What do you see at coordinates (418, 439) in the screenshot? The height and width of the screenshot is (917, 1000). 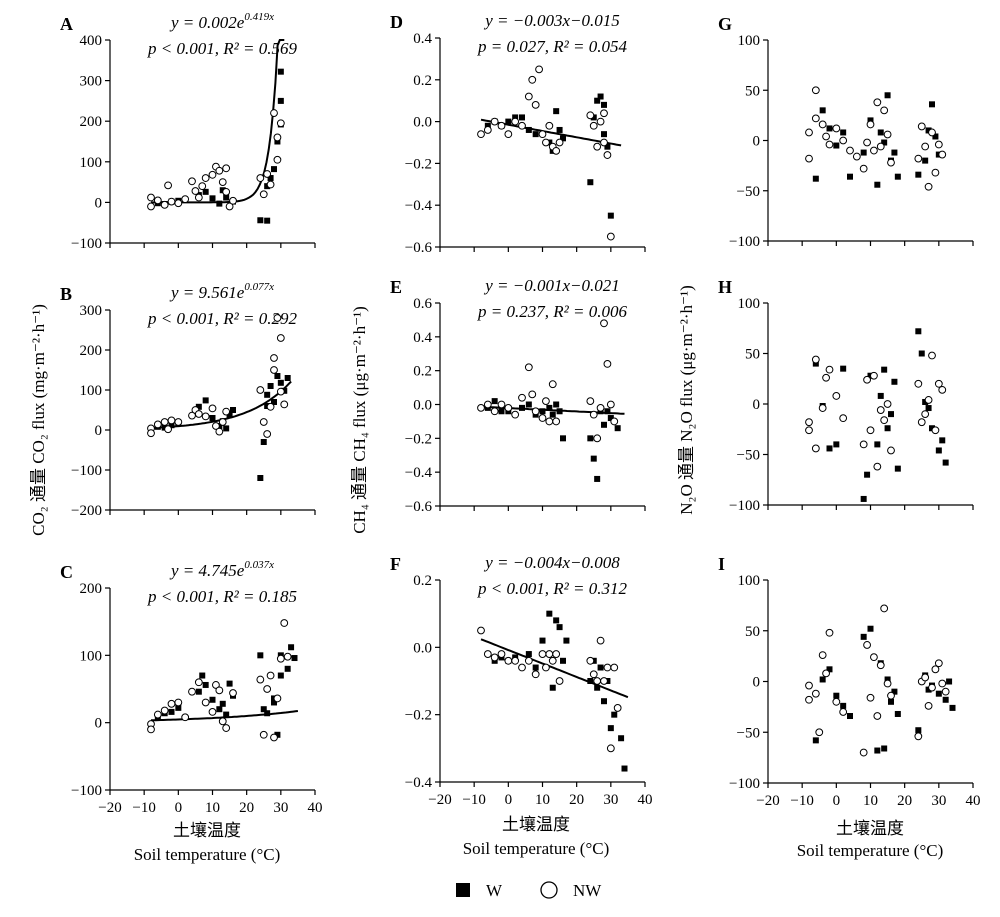 I see `y-tick-label: −0.2` at bounding box center [418, 439].